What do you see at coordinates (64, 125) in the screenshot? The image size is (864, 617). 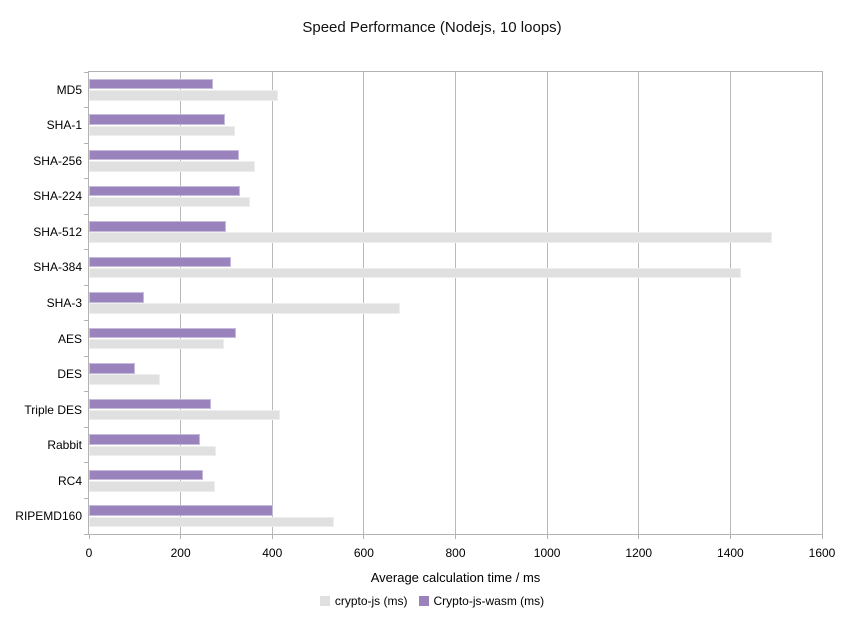 I see `category-label-sha-1: SHA-1` at bounding box center [64, 125].